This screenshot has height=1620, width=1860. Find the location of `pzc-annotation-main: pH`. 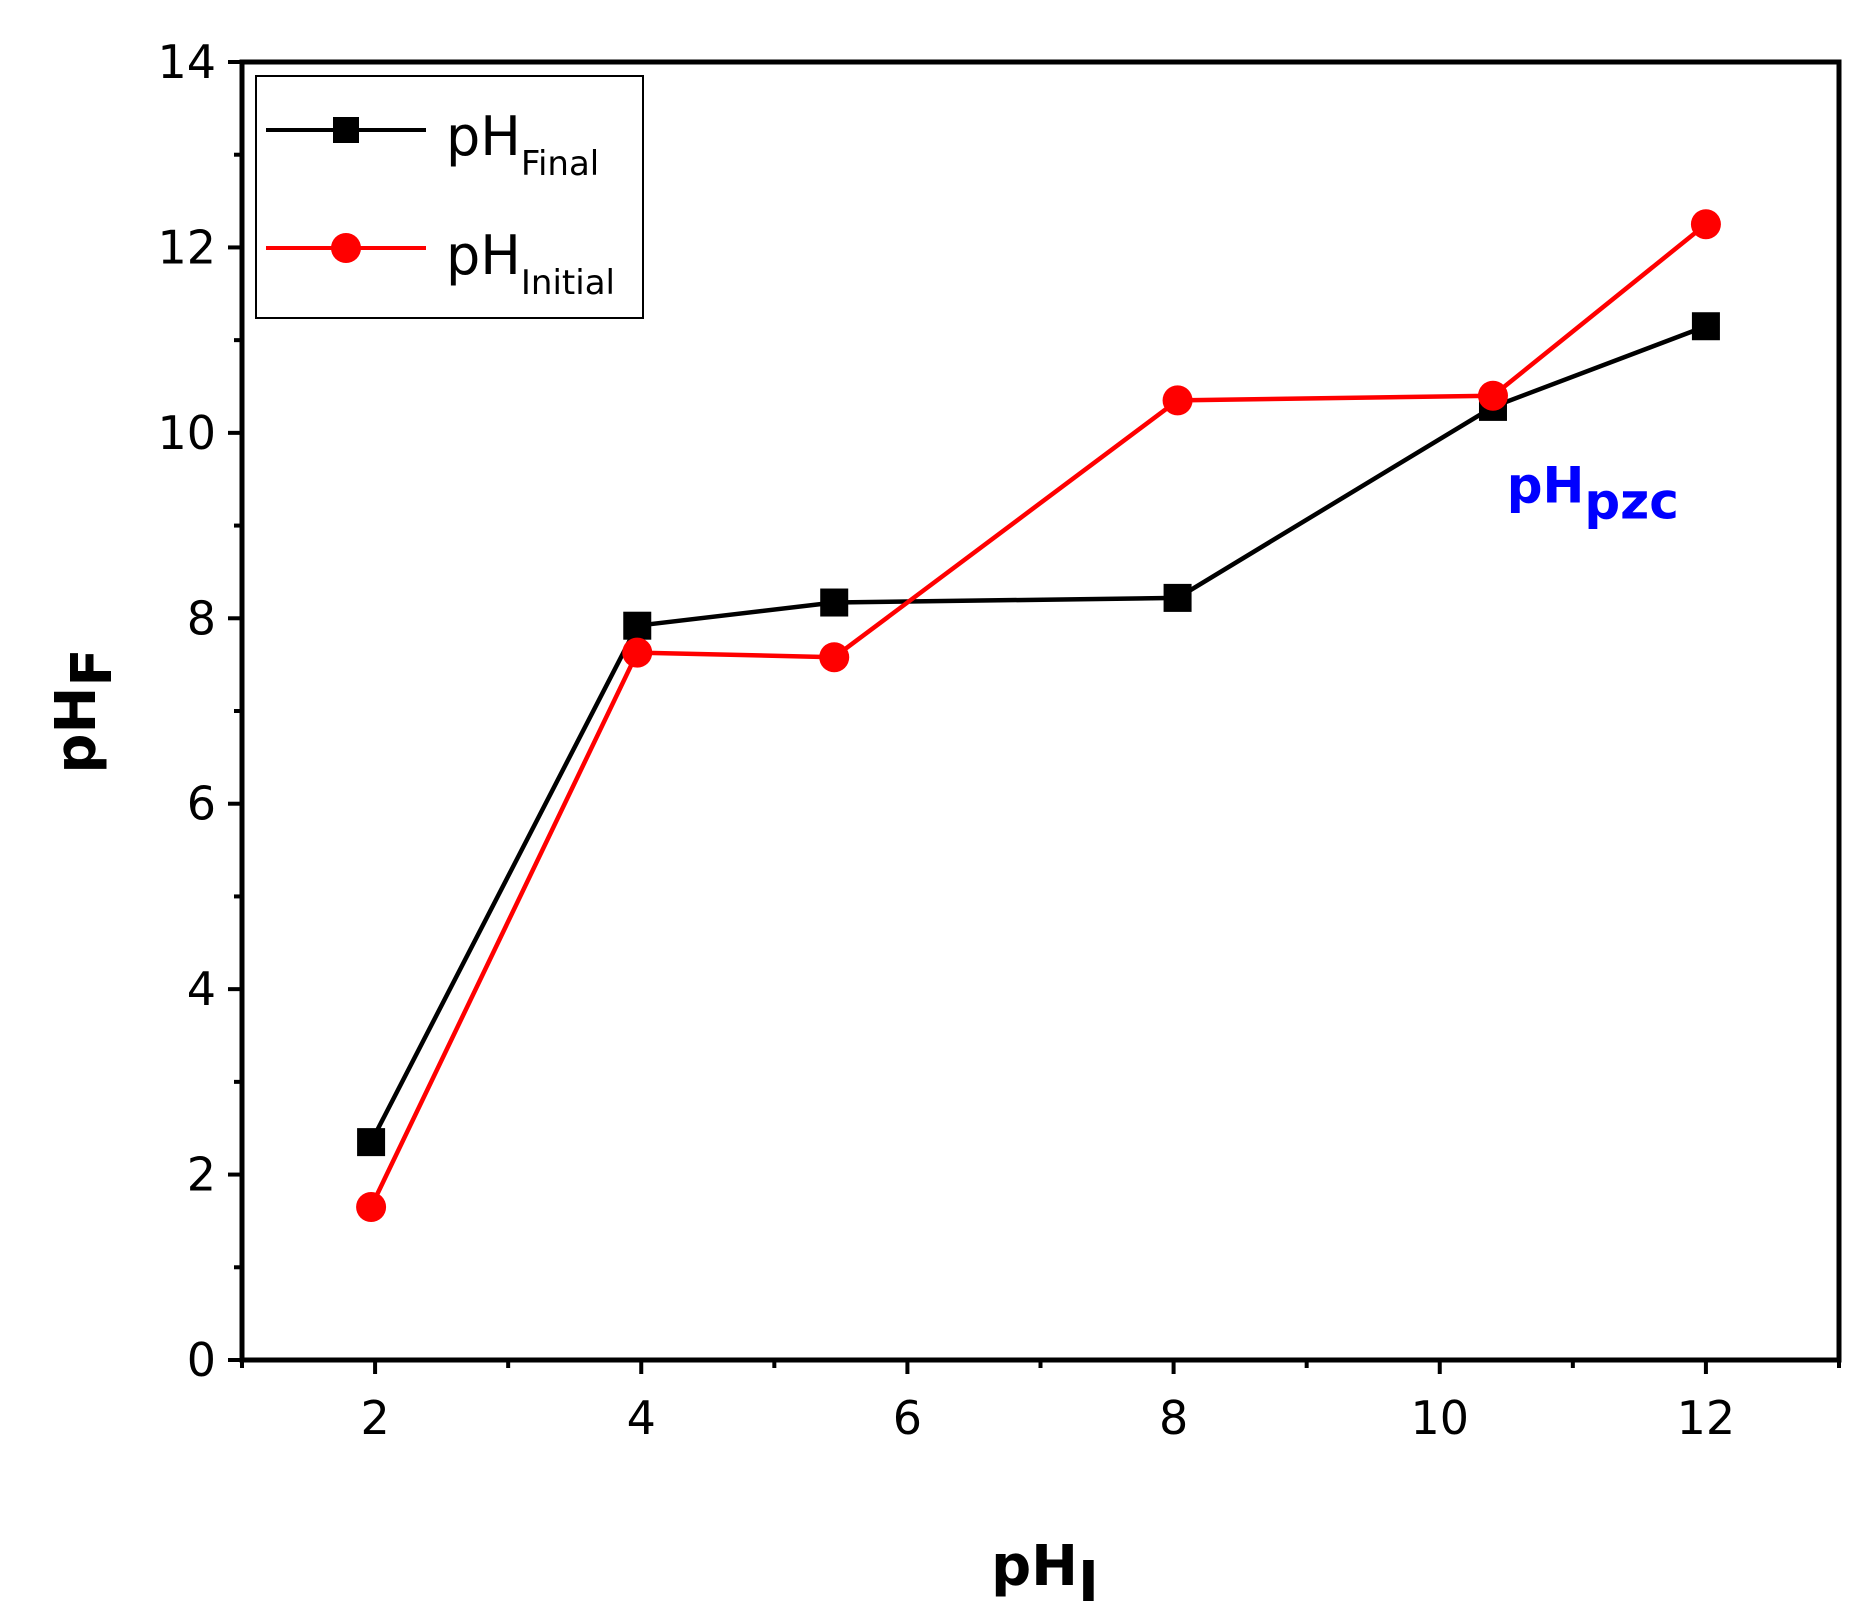

pzc-annotation-main: pH is located at coordinates (1546, 485).